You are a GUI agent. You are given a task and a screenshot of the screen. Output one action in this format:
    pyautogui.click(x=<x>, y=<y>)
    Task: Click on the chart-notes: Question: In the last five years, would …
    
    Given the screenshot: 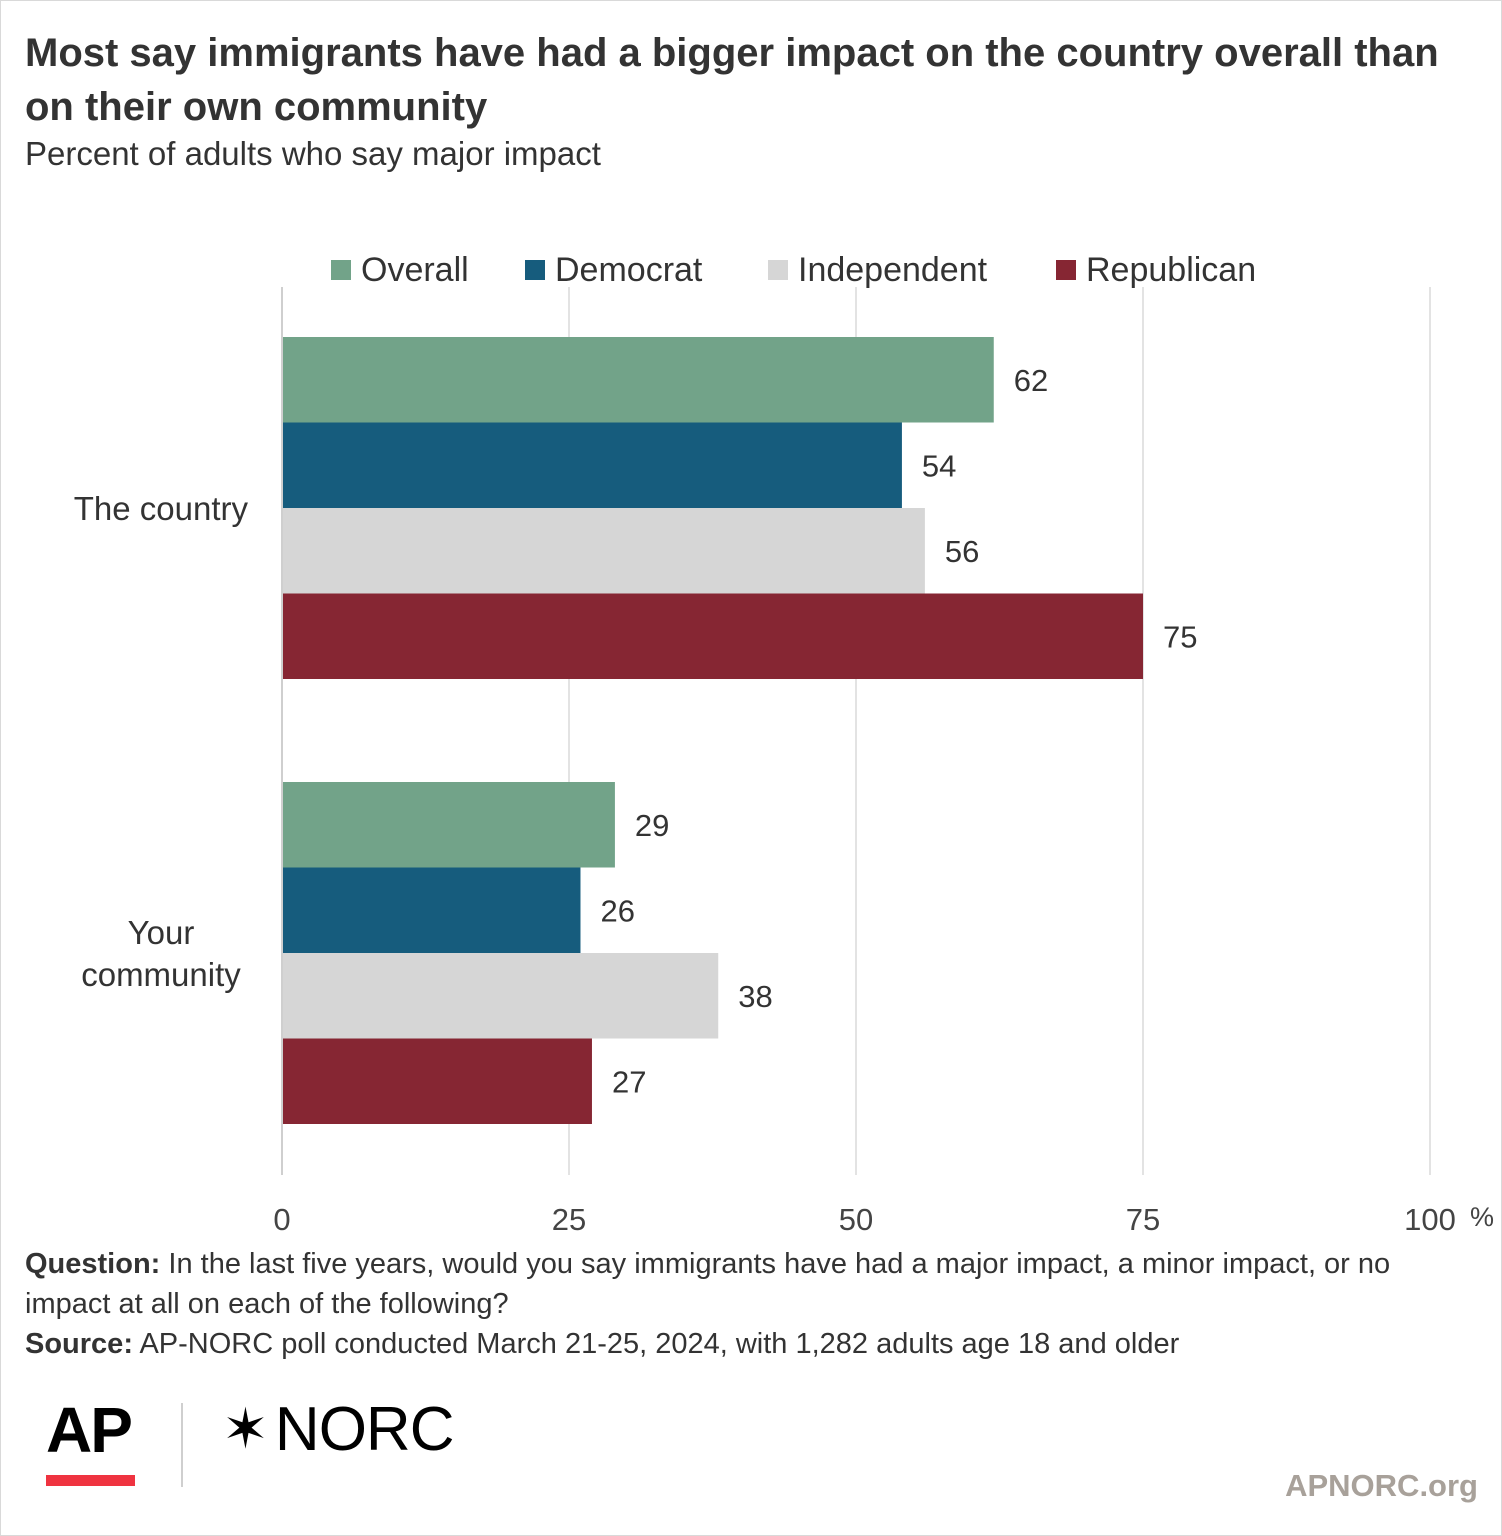 What is the action you would take?
    pyautogui.click(x=750, y=1304)
    